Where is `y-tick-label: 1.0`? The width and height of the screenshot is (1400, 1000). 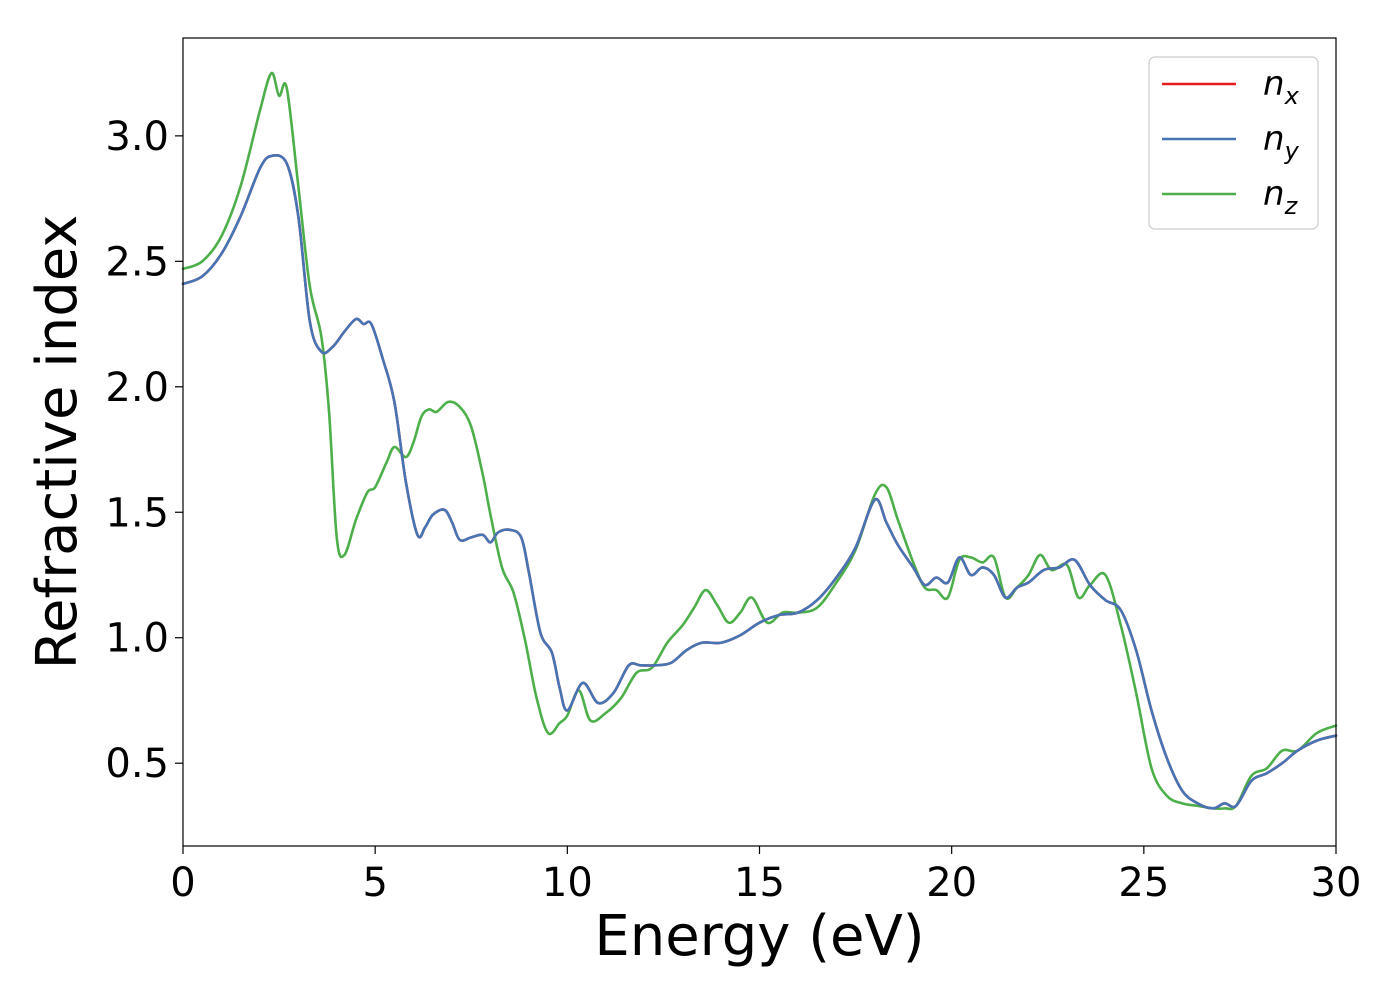
y-tick-label: 1.0 is located at coordinates (137, 639).